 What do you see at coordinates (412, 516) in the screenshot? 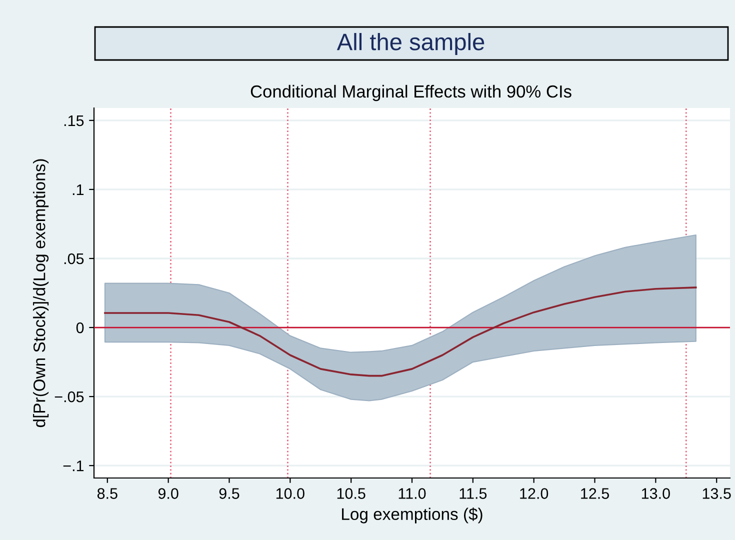
I see `x-axis-title: Log exemptions ($)` at bounding box center [412, 516].